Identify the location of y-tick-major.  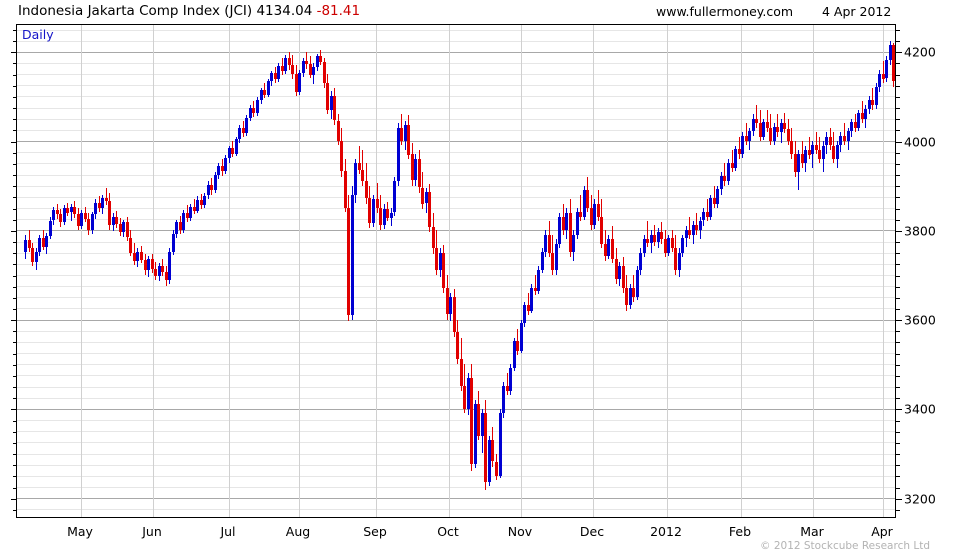
(899, 499).